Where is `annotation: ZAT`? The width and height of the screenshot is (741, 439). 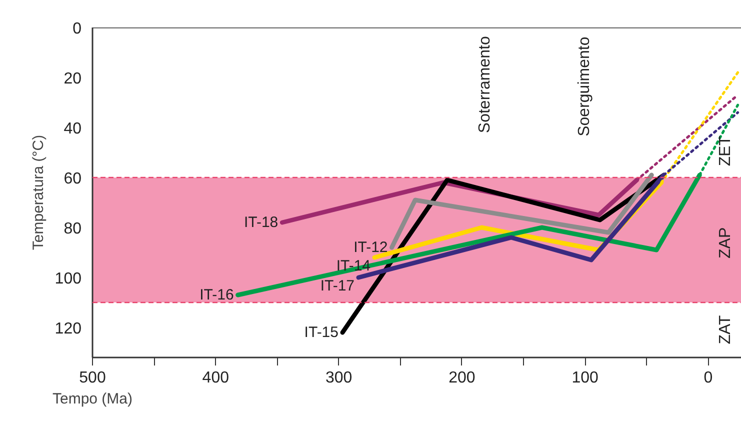 annotation: ZAT is located at coordinates (725, 329).